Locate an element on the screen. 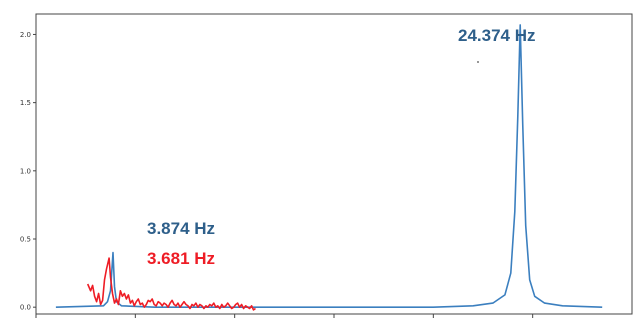 This screenshot has width=640, height=325. y-tick-label: 0.0 is located at coordinates (25, 308).